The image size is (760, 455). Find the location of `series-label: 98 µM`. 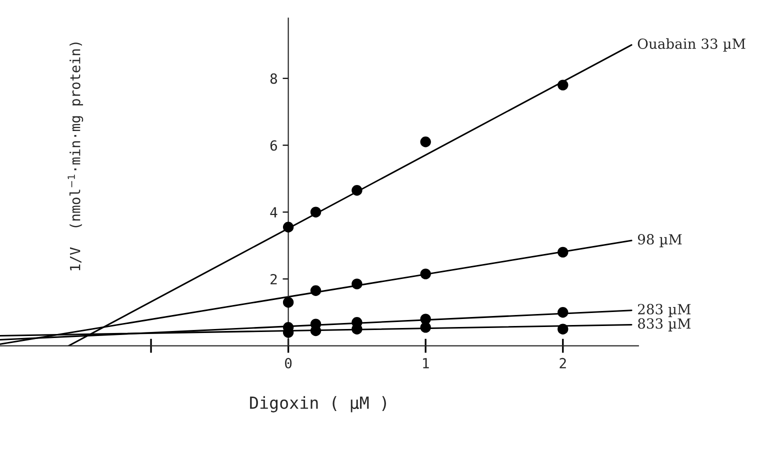

series-label: 98 µM is located at coordinates (660, 241).